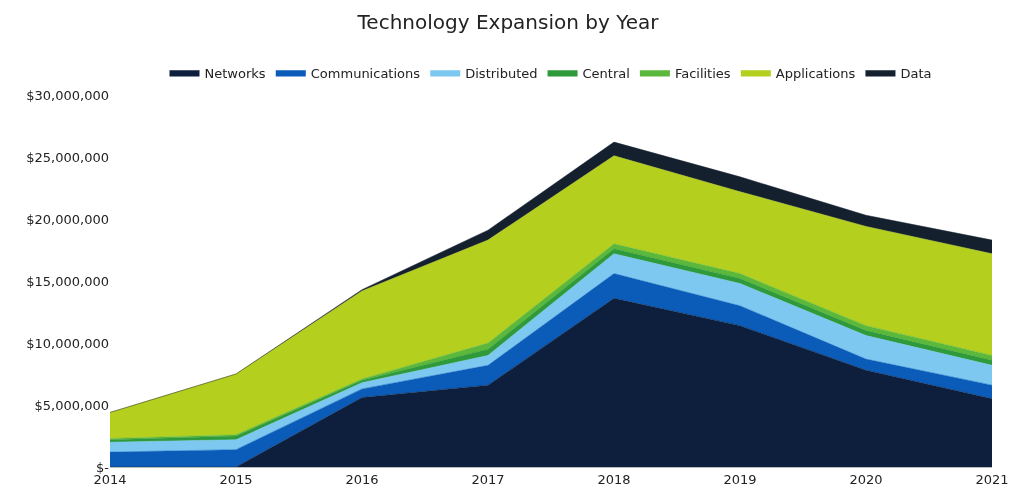 The height and width of the screenshot is (502, 1016). Describe the element at coordinates (815, 73) in the screenshot. I see `legend-label: Applications` at that location.